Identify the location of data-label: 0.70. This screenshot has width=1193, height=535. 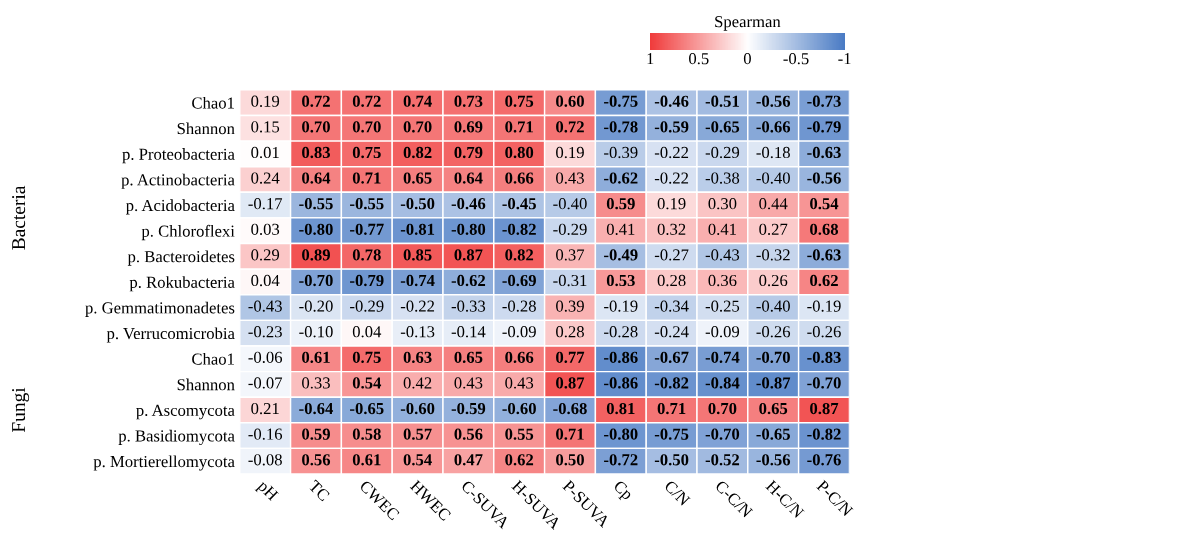
(366, 127).